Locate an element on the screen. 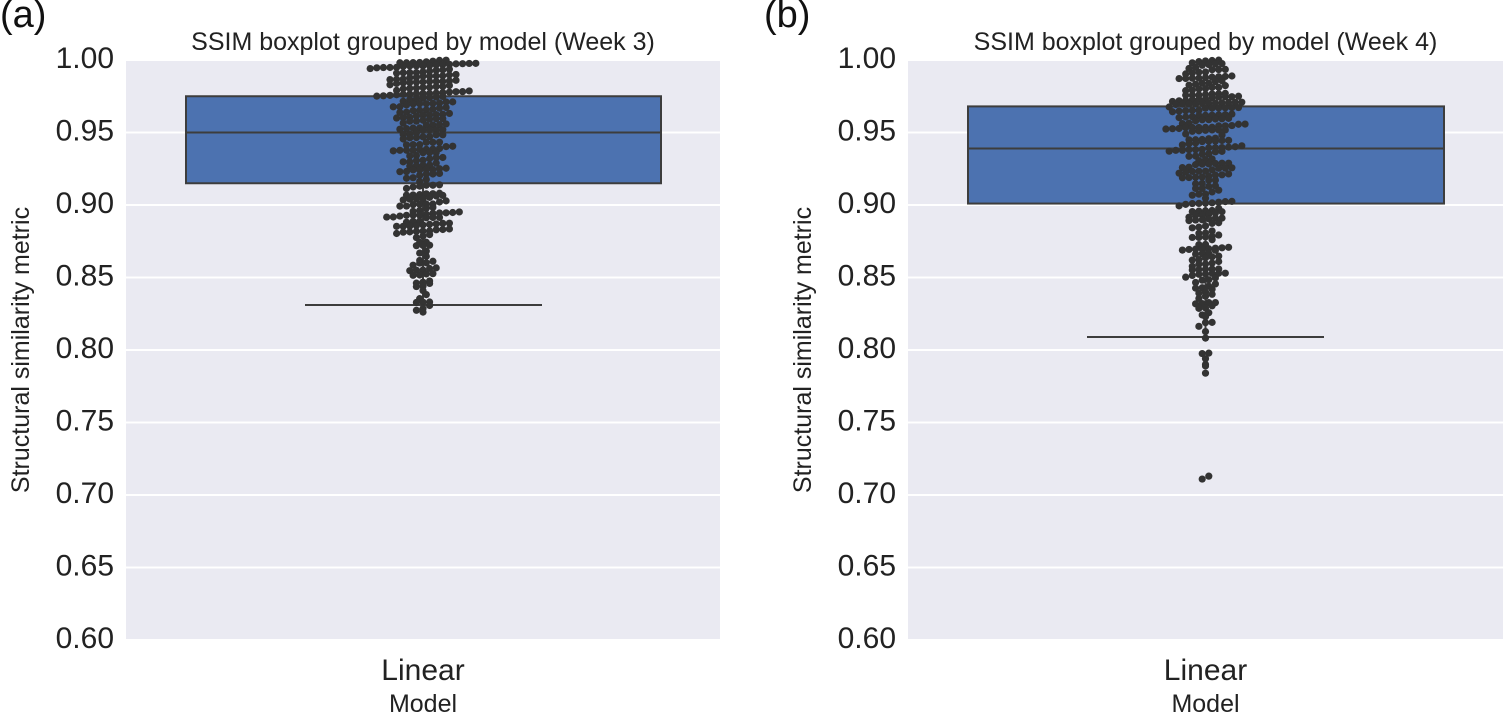 The height and width of the screenshot is (717, 1507). panel-label: (b) is located at coordinates (787, 18).